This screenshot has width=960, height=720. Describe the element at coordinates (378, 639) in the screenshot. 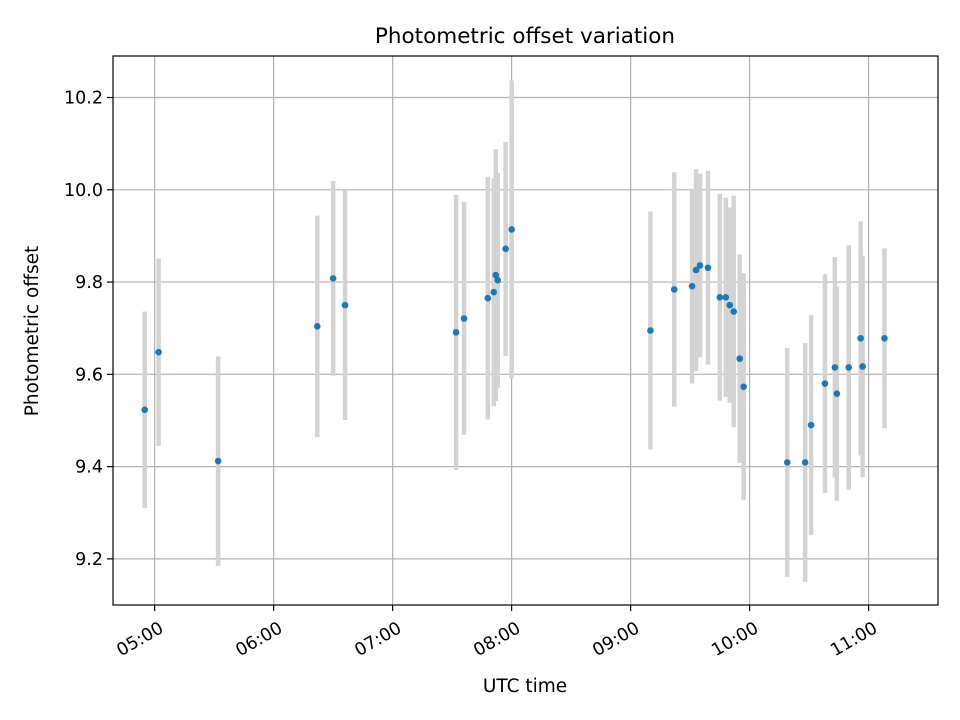

I see `x-tick-label: 07:00` at that location.